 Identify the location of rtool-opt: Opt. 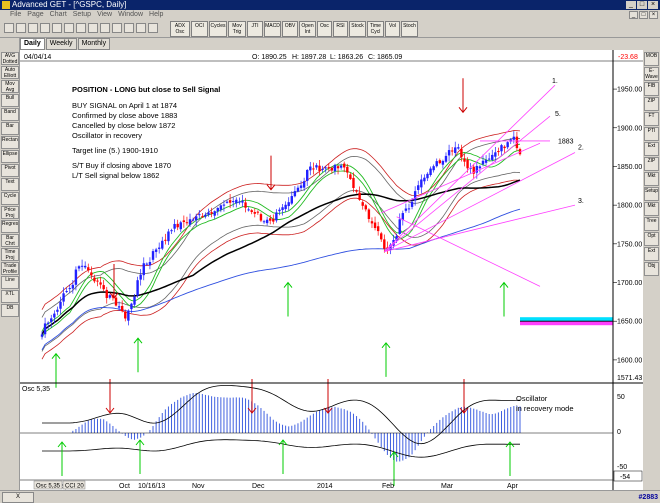
(651, 239).